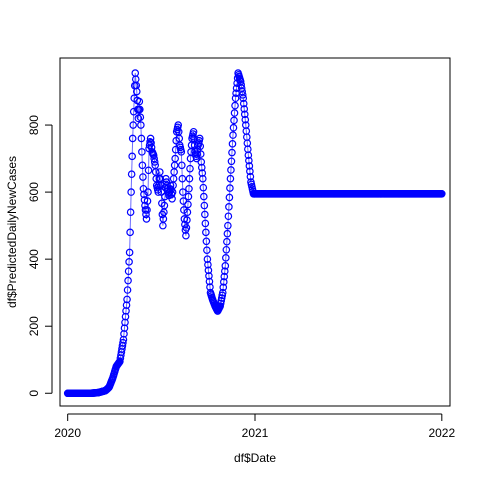 The width and height of the screenshot is (480, 485). I want to click on y-tick-label: 200, so click(34, 326).